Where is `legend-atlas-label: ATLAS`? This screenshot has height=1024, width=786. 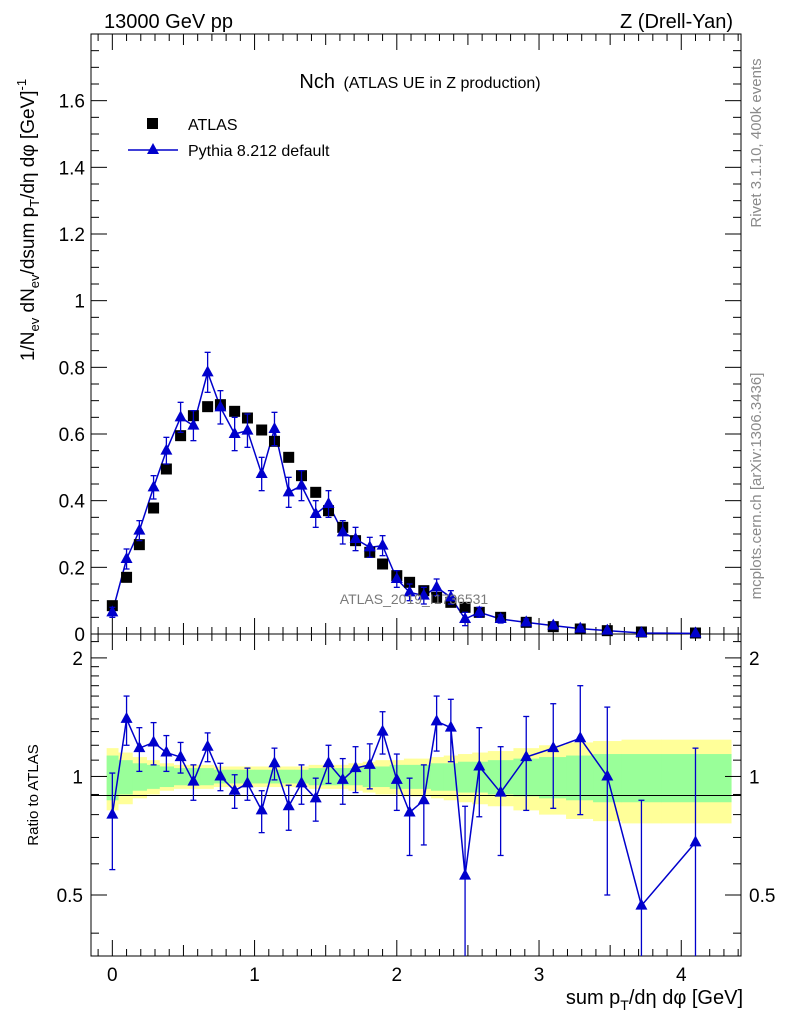
legend-atlas-label: ATLAS is located at coordinates (213, 125).